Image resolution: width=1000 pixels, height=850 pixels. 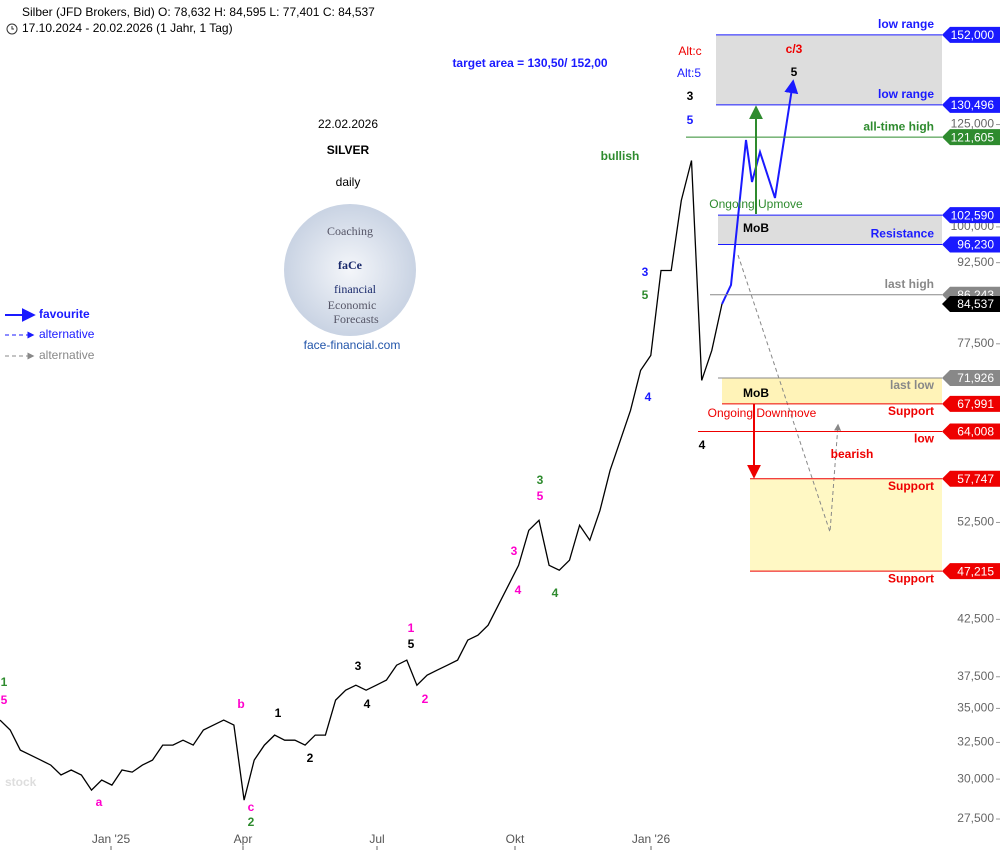 I want to click on annotation: c, so click(x=251, y=807).